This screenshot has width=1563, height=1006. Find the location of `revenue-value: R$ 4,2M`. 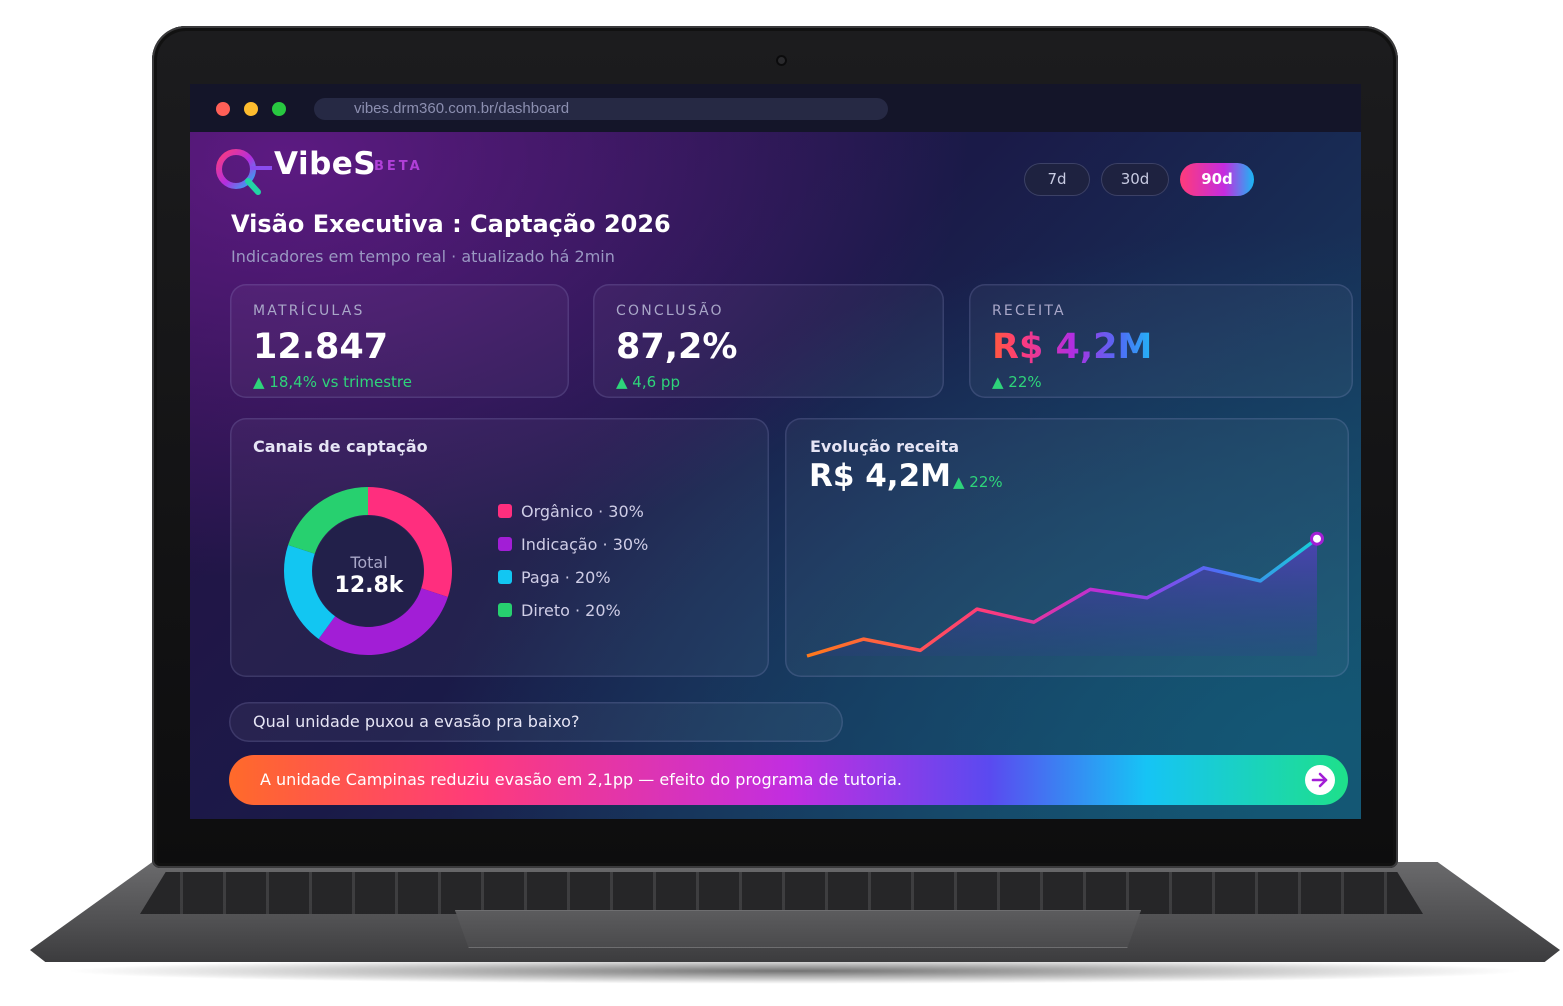

revenue-value: R$ 4,2M is located at coordinates (880, 476).